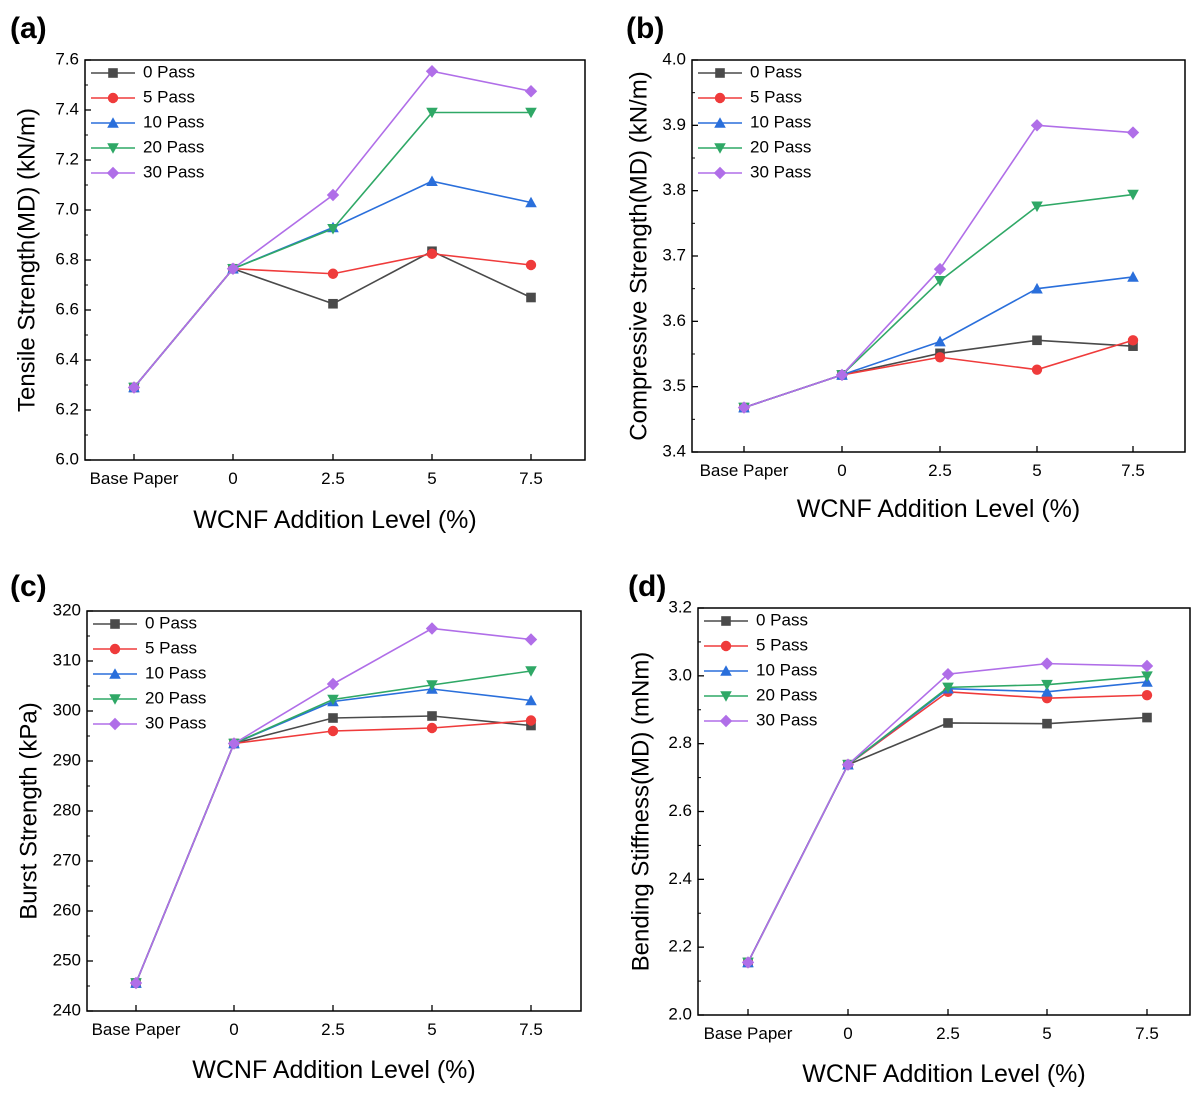  What do you see at coordinates (67, 408) in the screenshot?
I see `y-tick-label: 6.2` at bounding box center [67, 408].